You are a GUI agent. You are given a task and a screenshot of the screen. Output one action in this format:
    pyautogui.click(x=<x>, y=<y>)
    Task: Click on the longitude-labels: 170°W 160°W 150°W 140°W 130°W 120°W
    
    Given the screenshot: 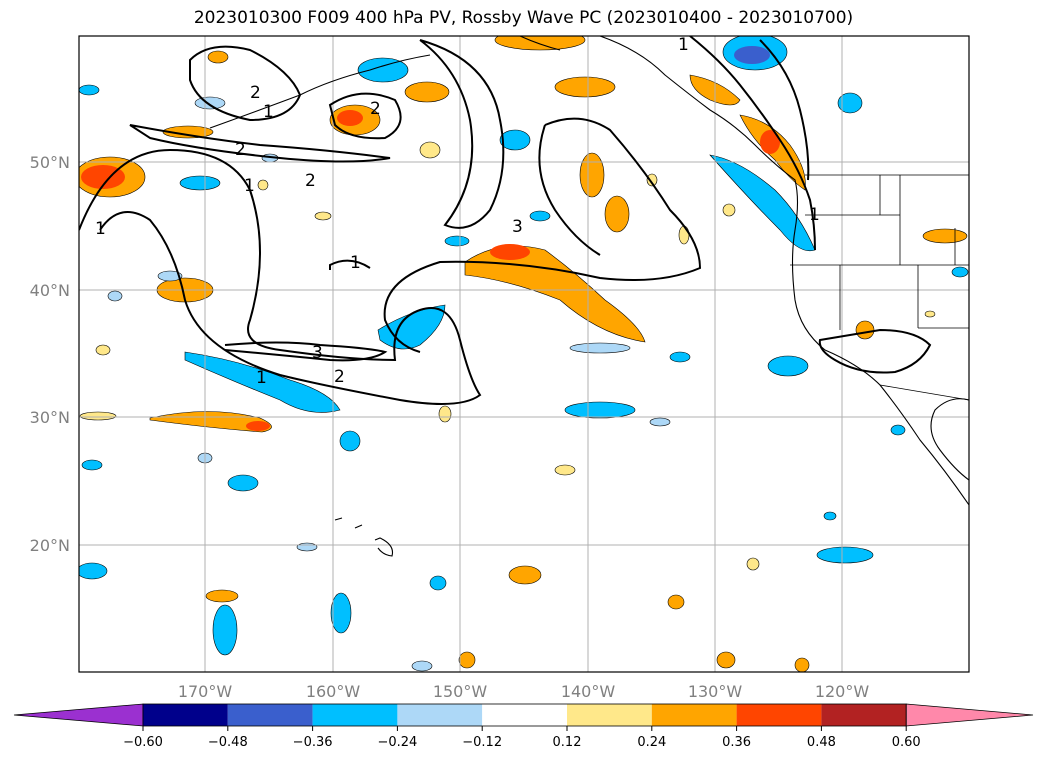 What is the action you would take?
    pyautogui.click(x=524, y=691)
    